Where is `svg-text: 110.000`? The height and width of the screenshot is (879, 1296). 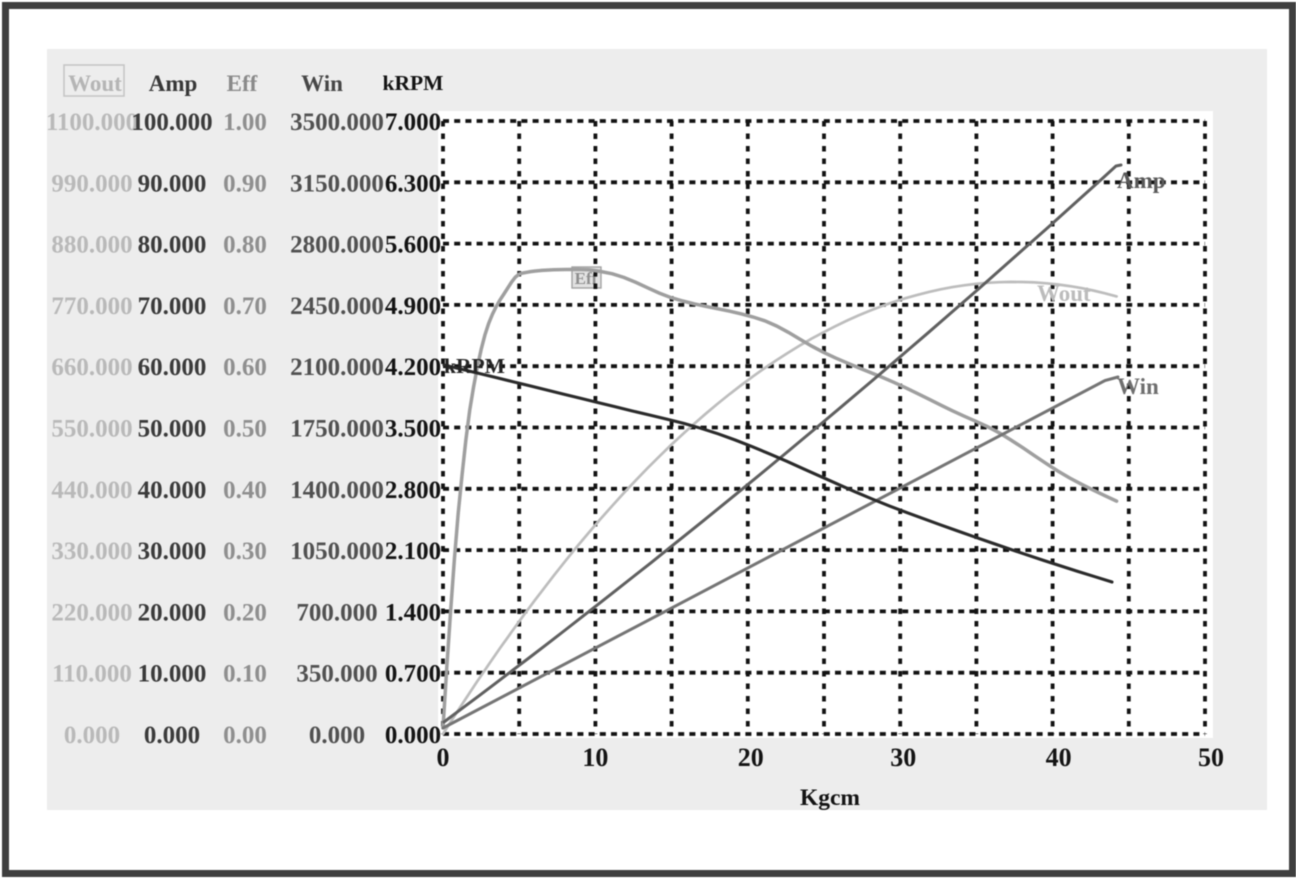 svg-text: 110.000 is located at coordinates (92, 674).